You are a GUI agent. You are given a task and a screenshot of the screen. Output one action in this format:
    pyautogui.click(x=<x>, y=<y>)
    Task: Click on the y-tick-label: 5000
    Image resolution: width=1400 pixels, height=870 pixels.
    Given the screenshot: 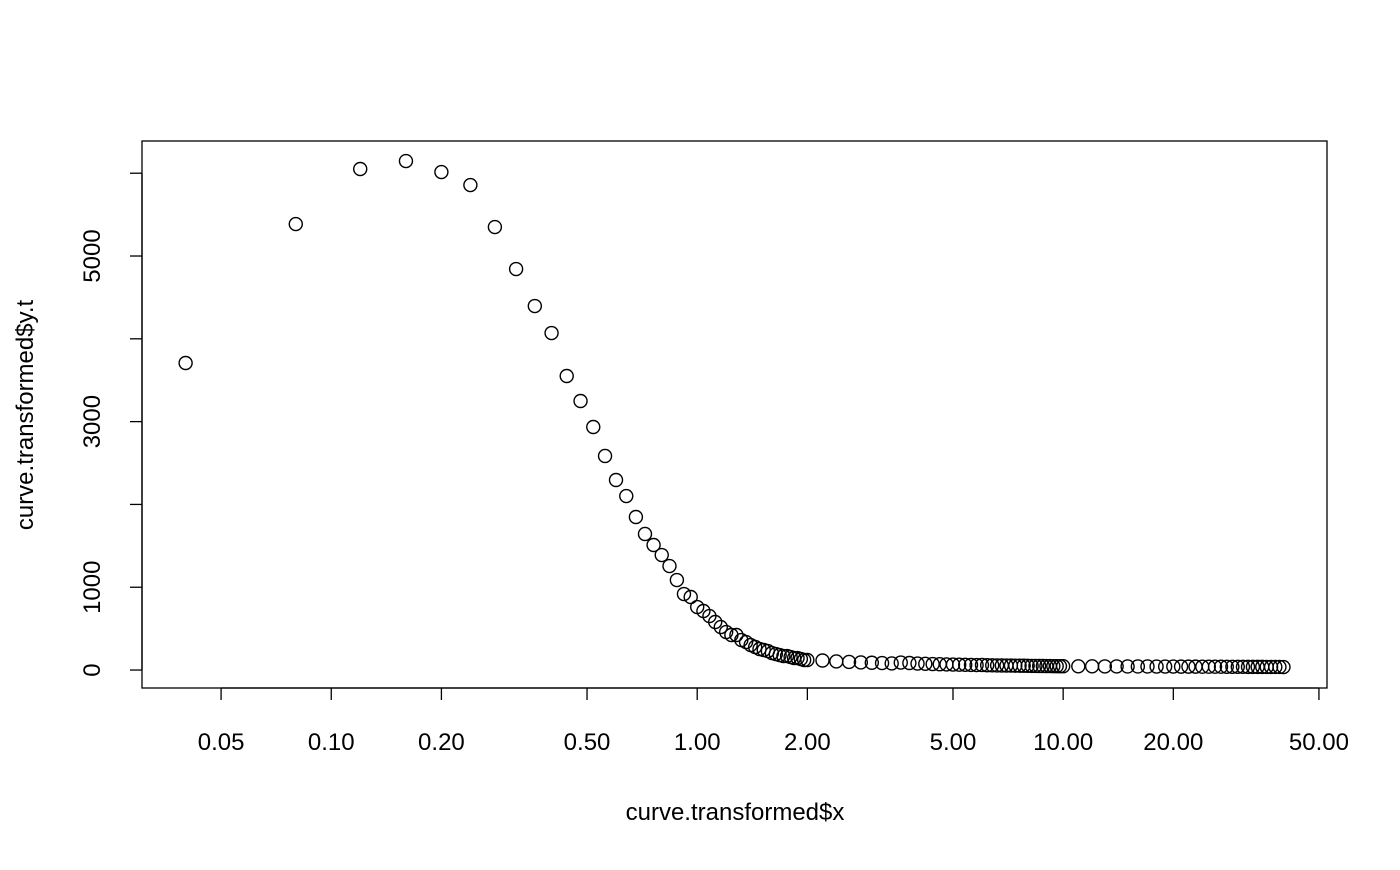 What is the action you would take?
    pyautogui.click(x=92, y=255)
    